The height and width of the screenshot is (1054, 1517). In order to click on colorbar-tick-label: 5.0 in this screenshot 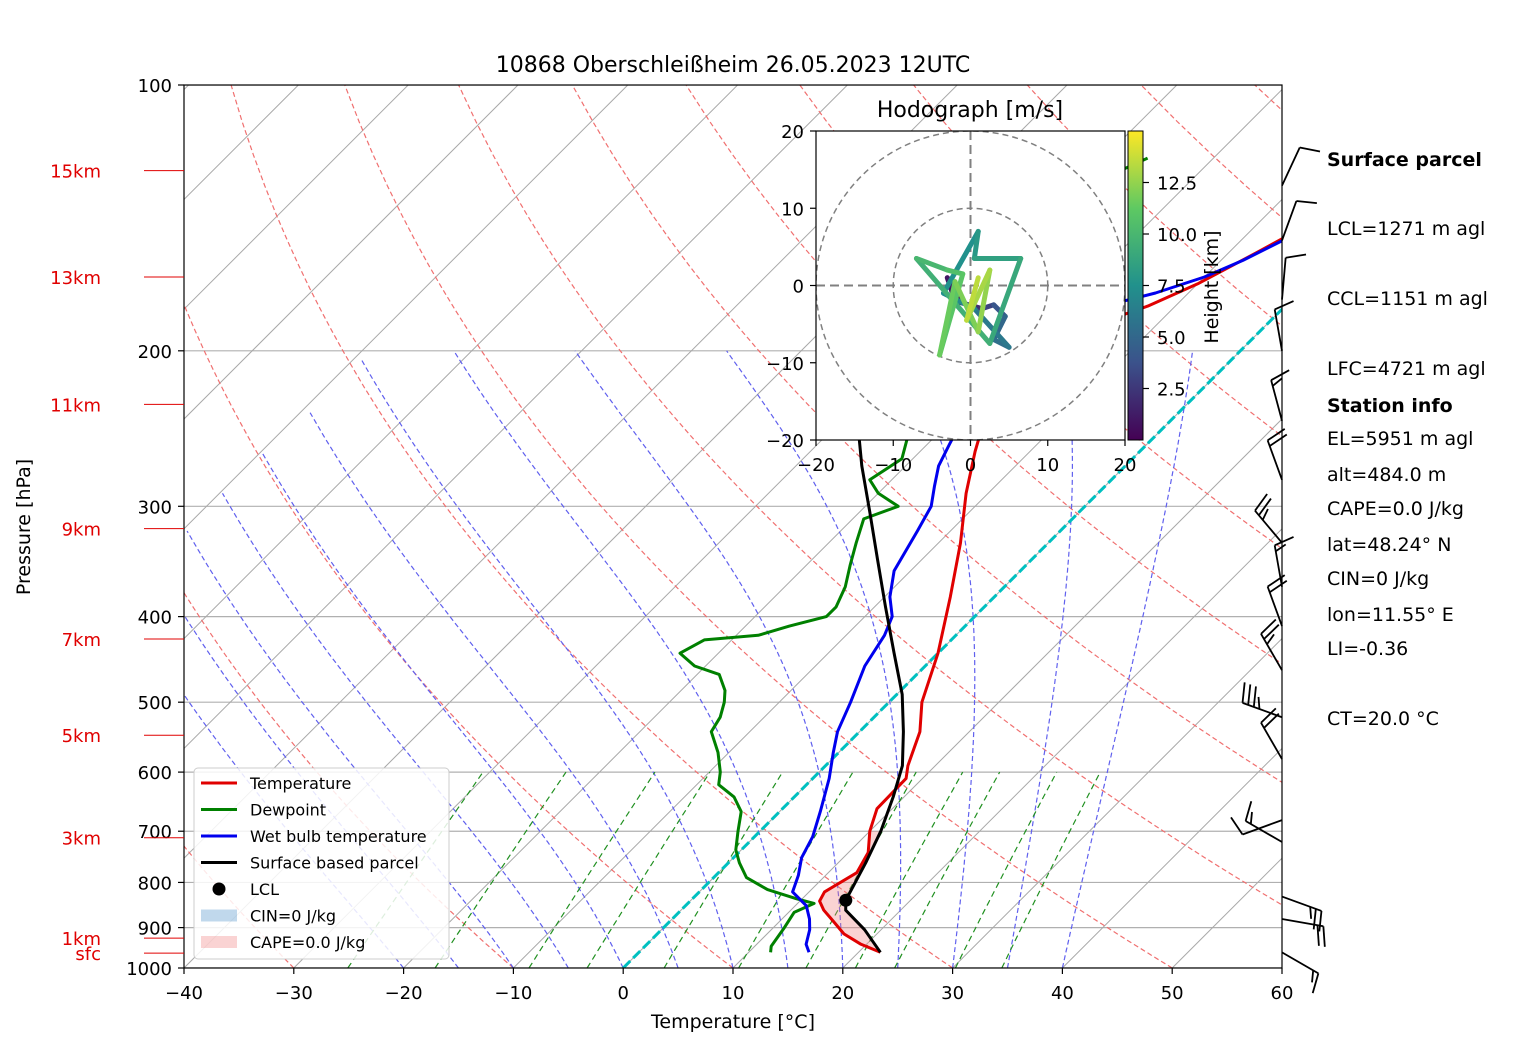, I will do `click(1171, 338)`.